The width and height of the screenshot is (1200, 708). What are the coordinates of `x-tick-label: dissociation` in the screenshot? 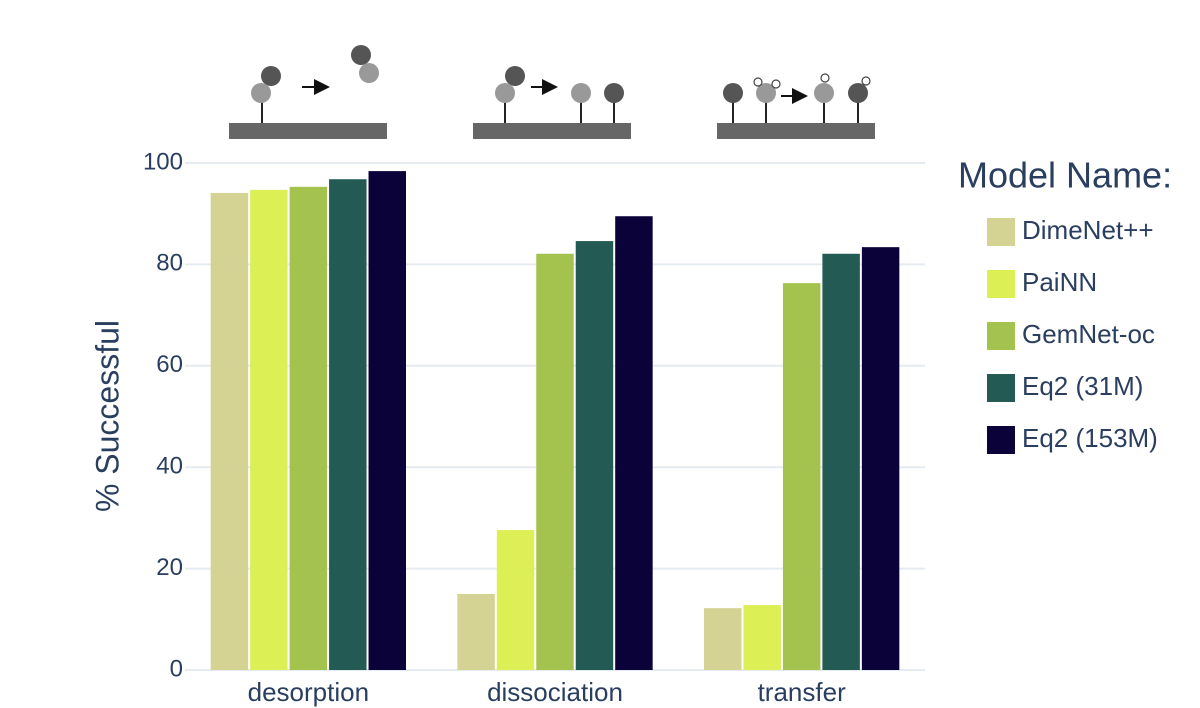 It's located at (555, 692).